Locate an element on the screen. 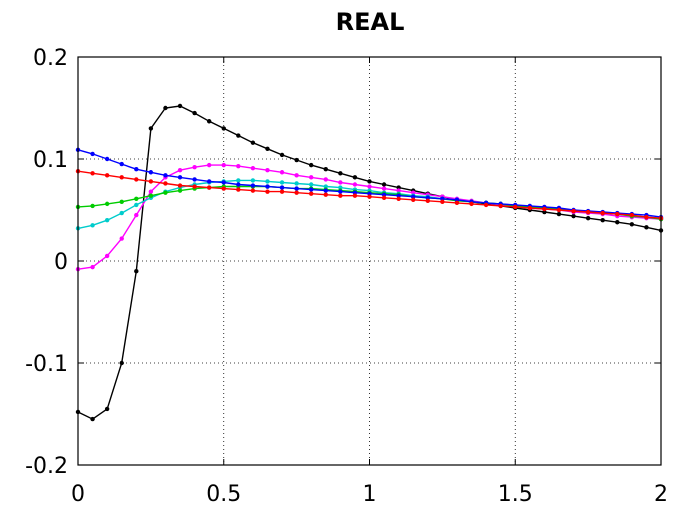 This screenshot has height=512, width=673. x-tick-label: 0.5 is located at coordinates (223, 494).